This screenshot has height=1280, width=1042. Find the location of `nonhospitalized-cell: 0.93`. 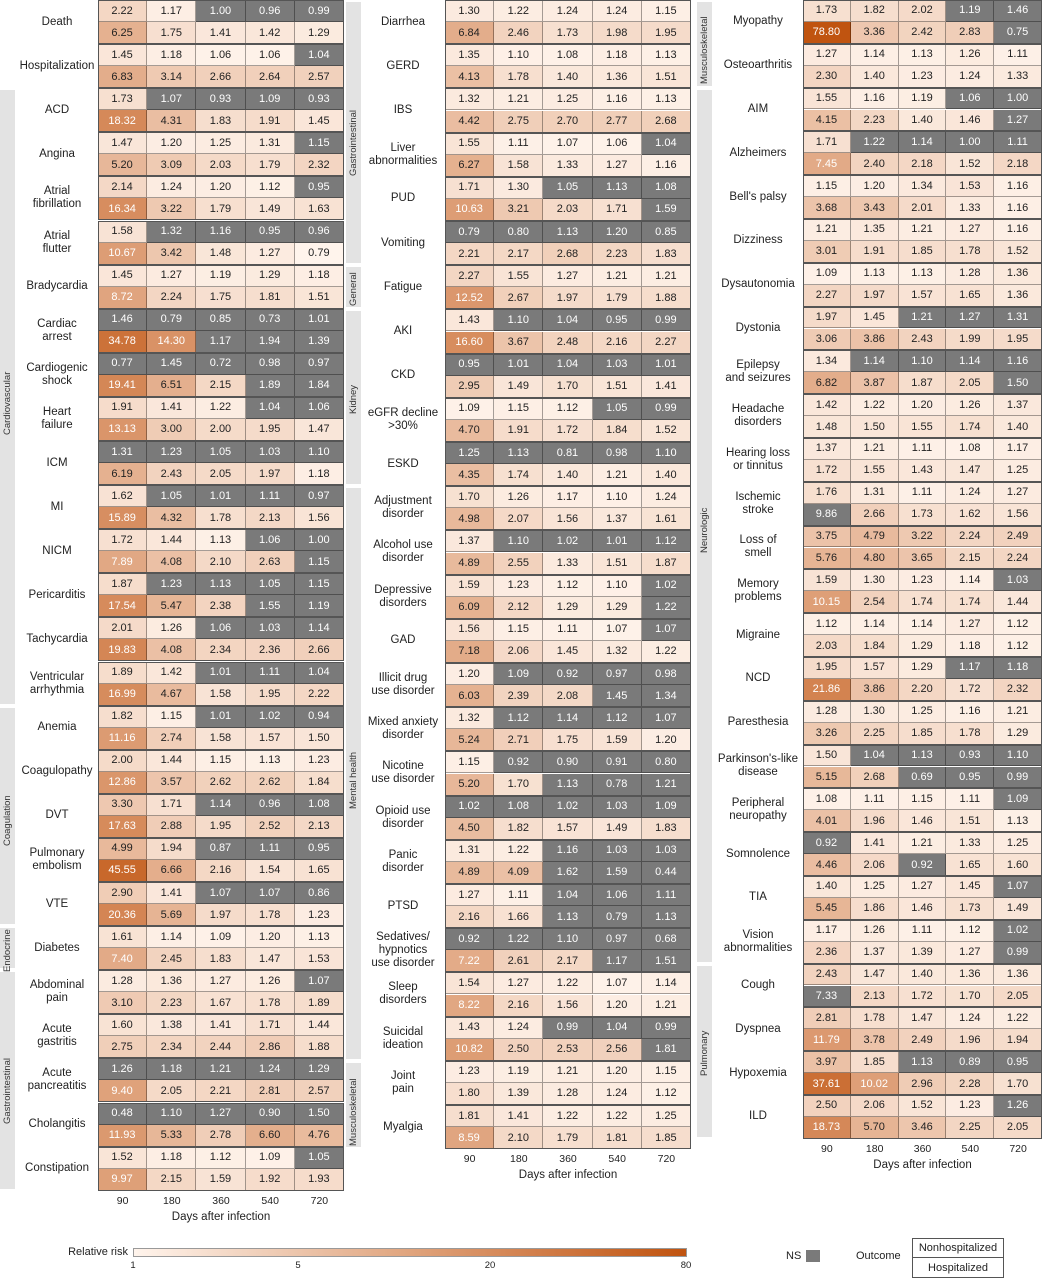

nonhospitalized-cell: 0.93 is located at coordinates (221, 99).